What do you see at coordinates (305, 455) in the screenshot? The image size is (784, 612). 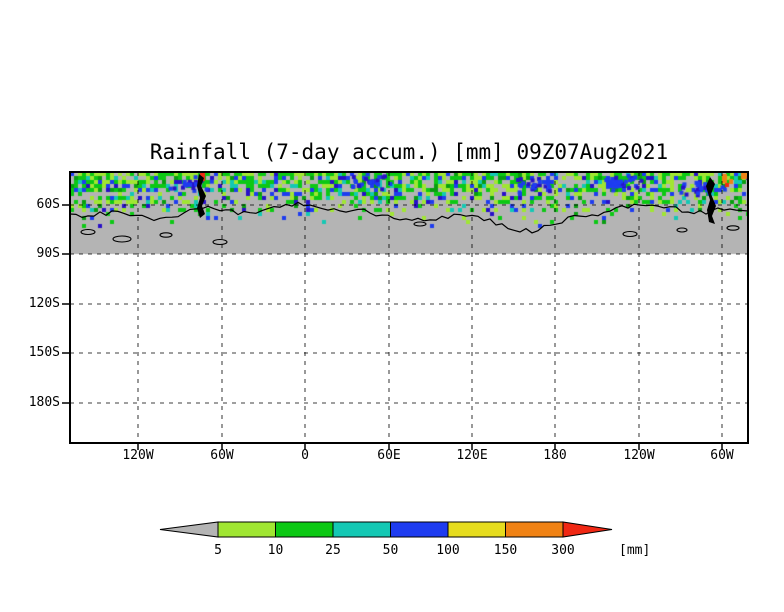 I see `lon-tick-label: 0` at bounding box center [305, 455].